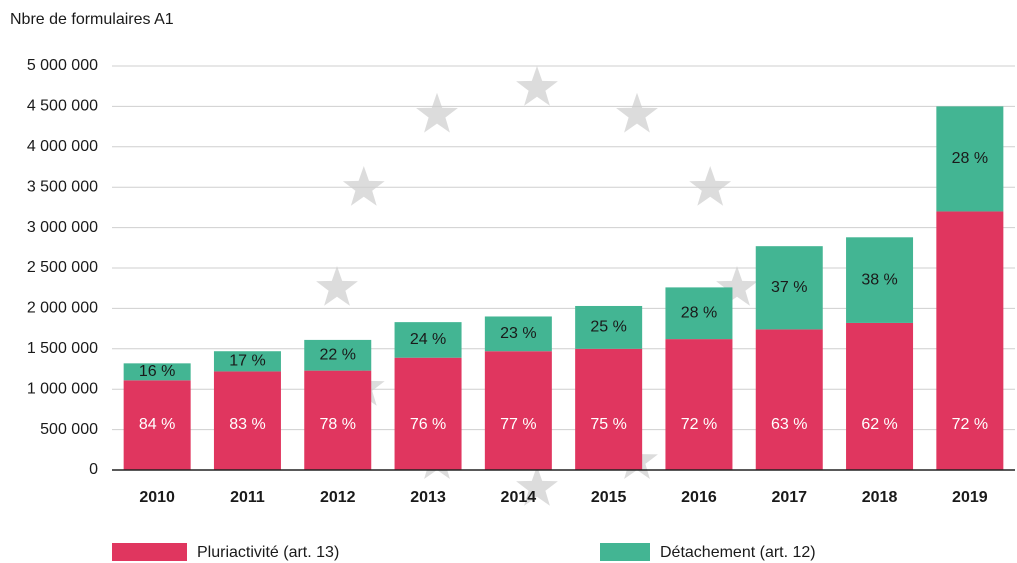  I want to click on y-axis-label: Nbre de formulaires A1, so click(92, 19).